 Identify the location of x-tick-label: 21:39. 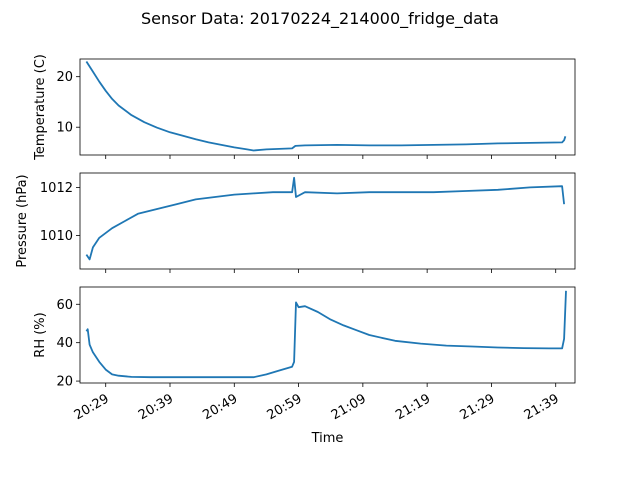
(542, 407).